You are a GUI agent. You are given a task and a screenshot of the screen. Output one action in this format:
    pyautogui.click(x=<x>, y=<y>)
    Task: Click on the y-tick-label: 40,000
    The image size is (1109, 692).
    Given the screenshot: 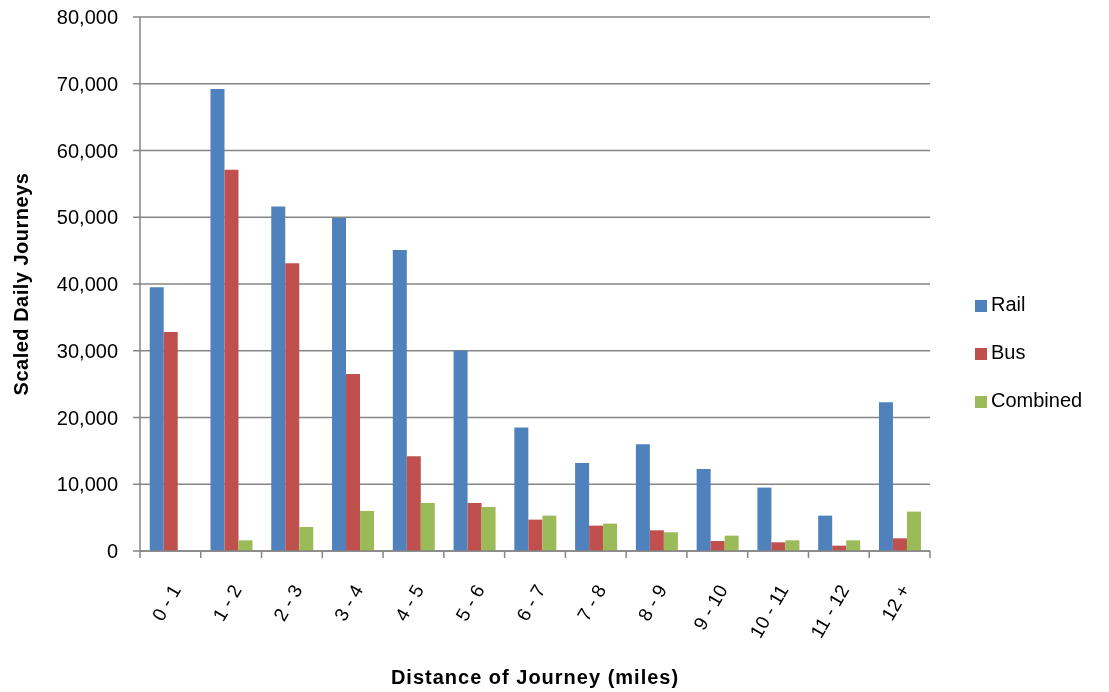 What is the action you would take?
    pyautogui.click(x=87, y=284)
    